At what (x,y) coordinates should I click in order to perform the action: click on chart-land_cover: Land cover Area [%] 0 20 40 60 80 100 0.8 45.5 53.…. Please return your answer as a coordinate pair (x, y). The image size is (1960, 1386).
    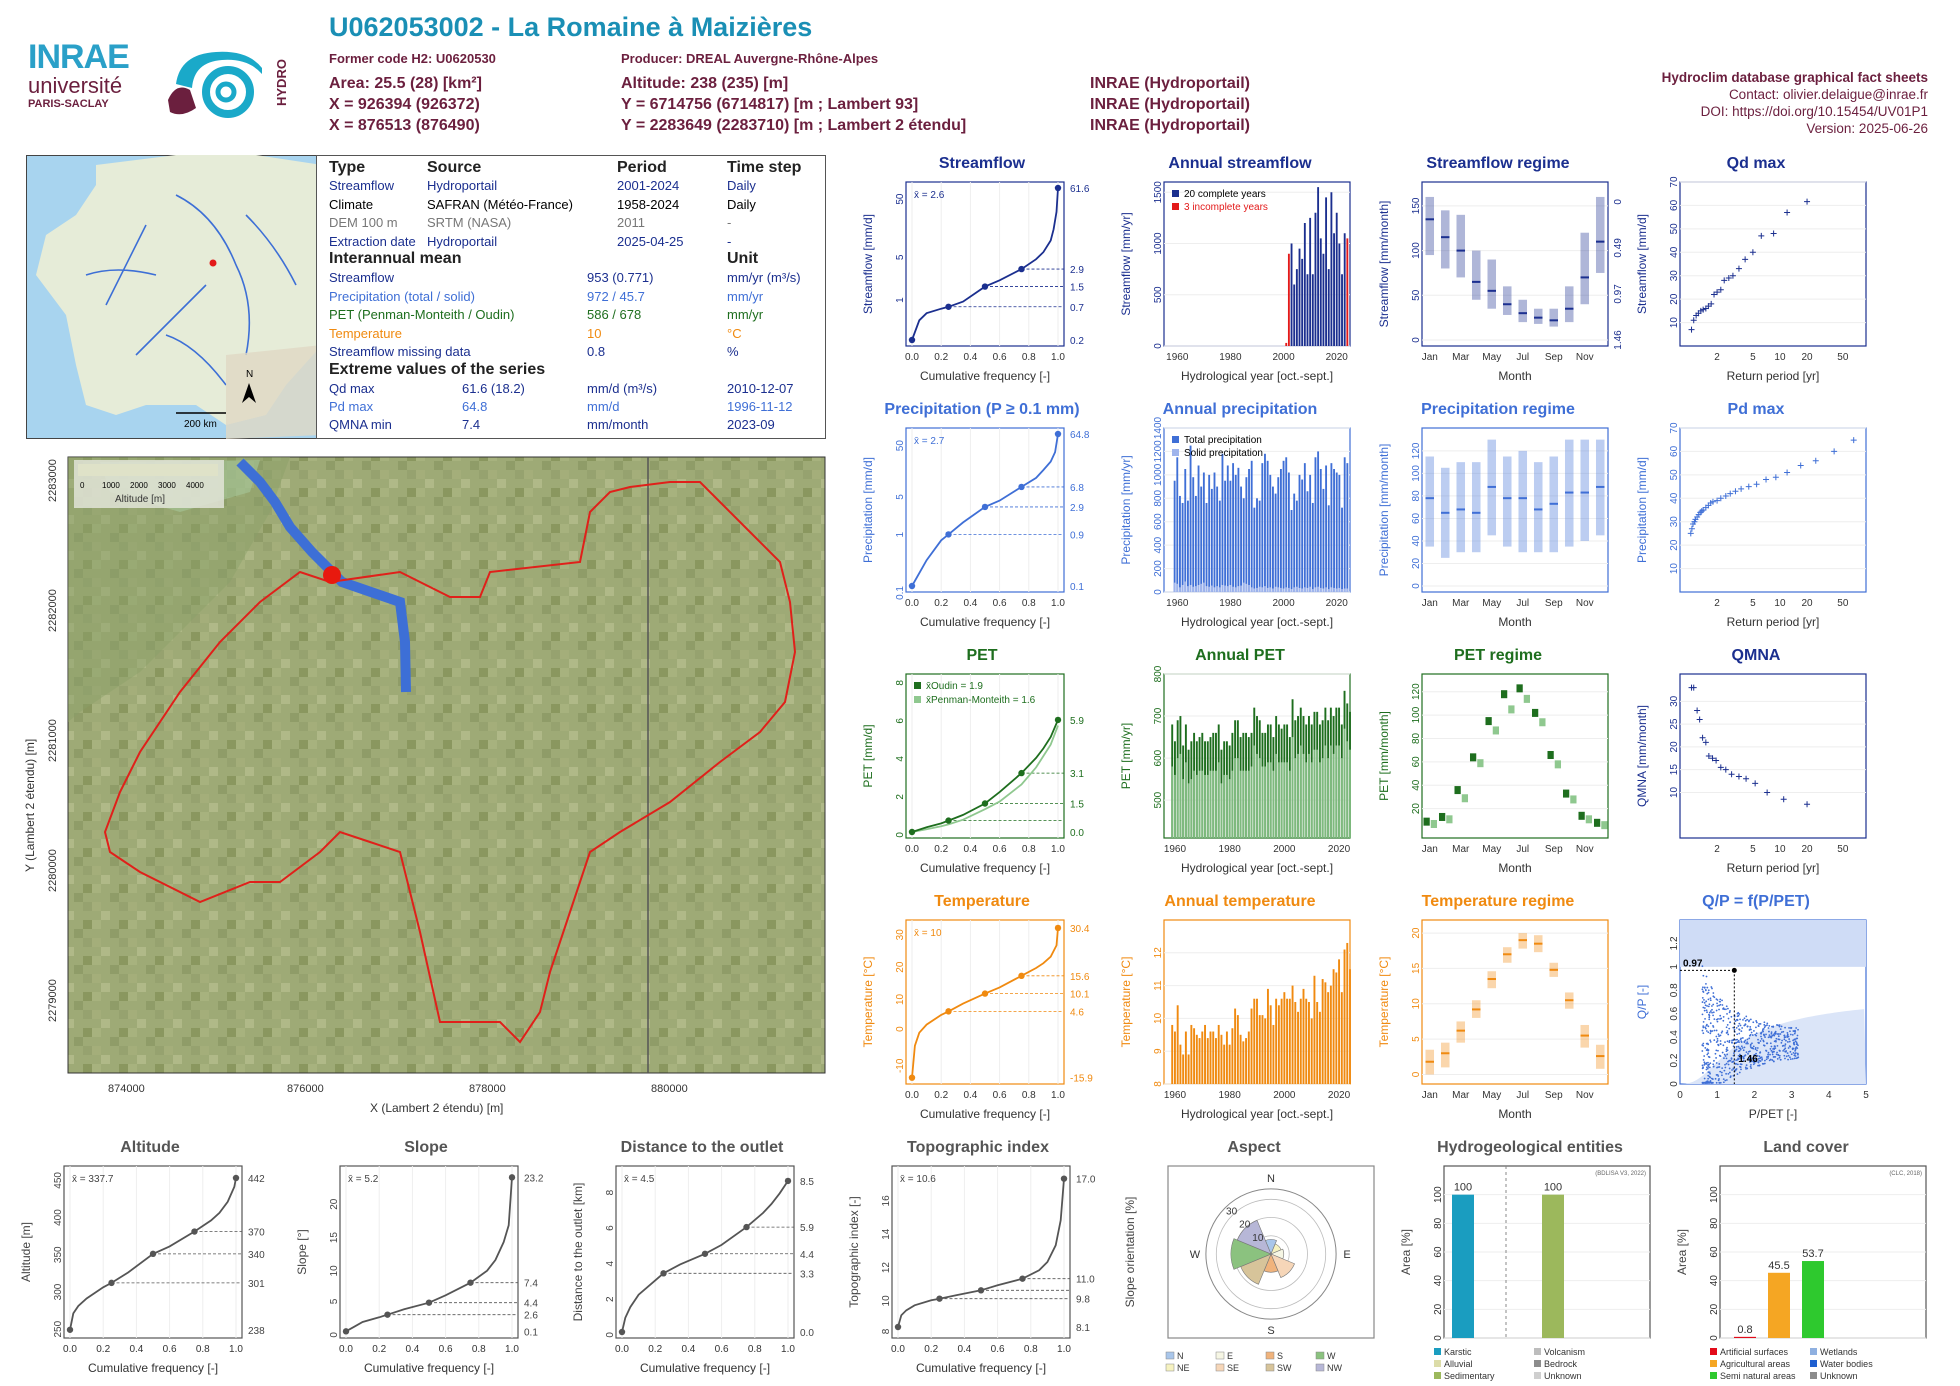
    Looking at the image, I should click on (1801, 1260).